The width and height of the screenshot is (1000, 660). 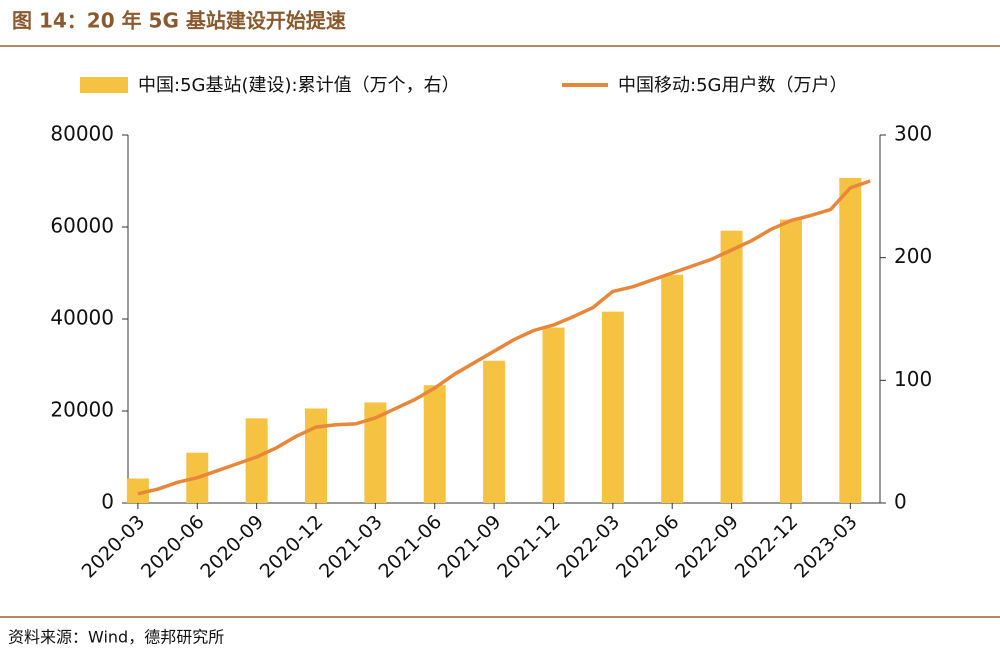 What do you see at coordinates (589, 547) in the screenshot?
I see `x-tick-label: 2022-03` at bounding box center [589, 547].